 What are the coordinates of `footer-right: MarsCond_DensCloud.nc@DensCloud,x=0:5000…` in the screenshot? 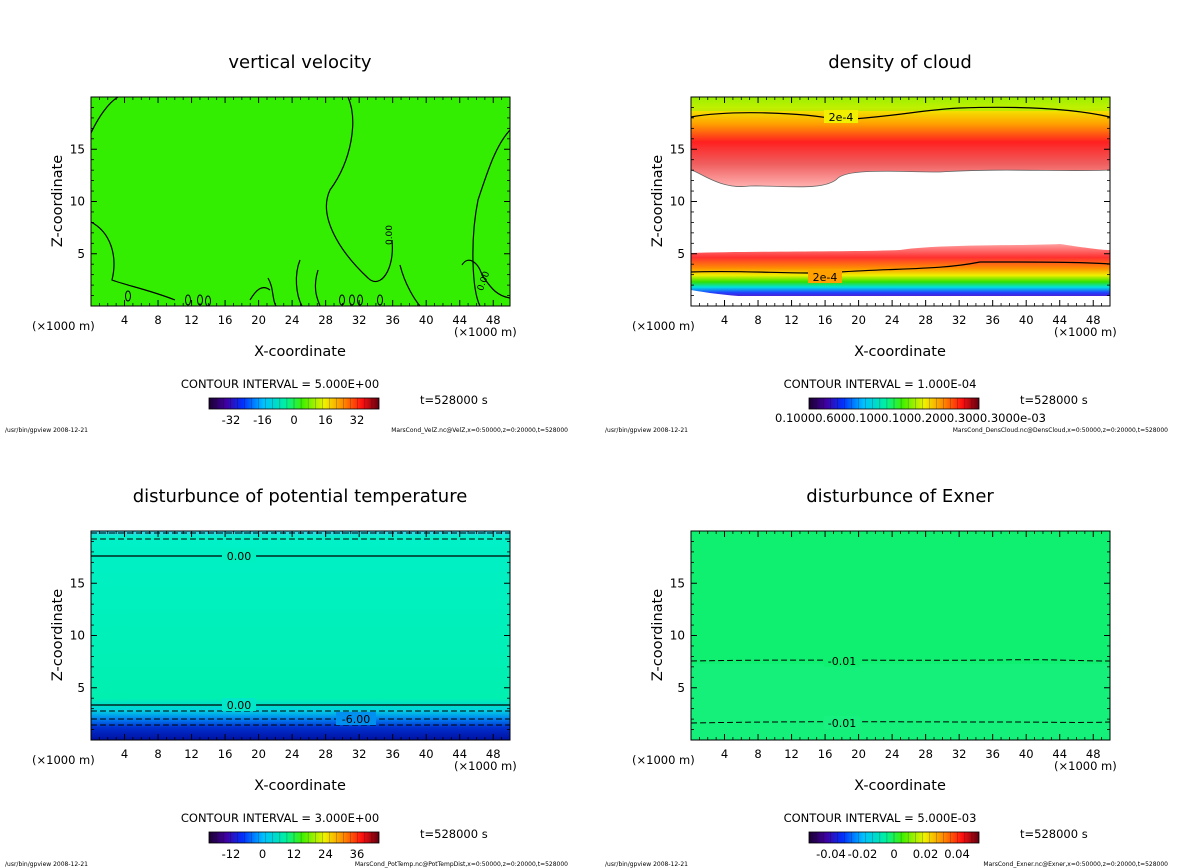 It's located at (1060, 430).